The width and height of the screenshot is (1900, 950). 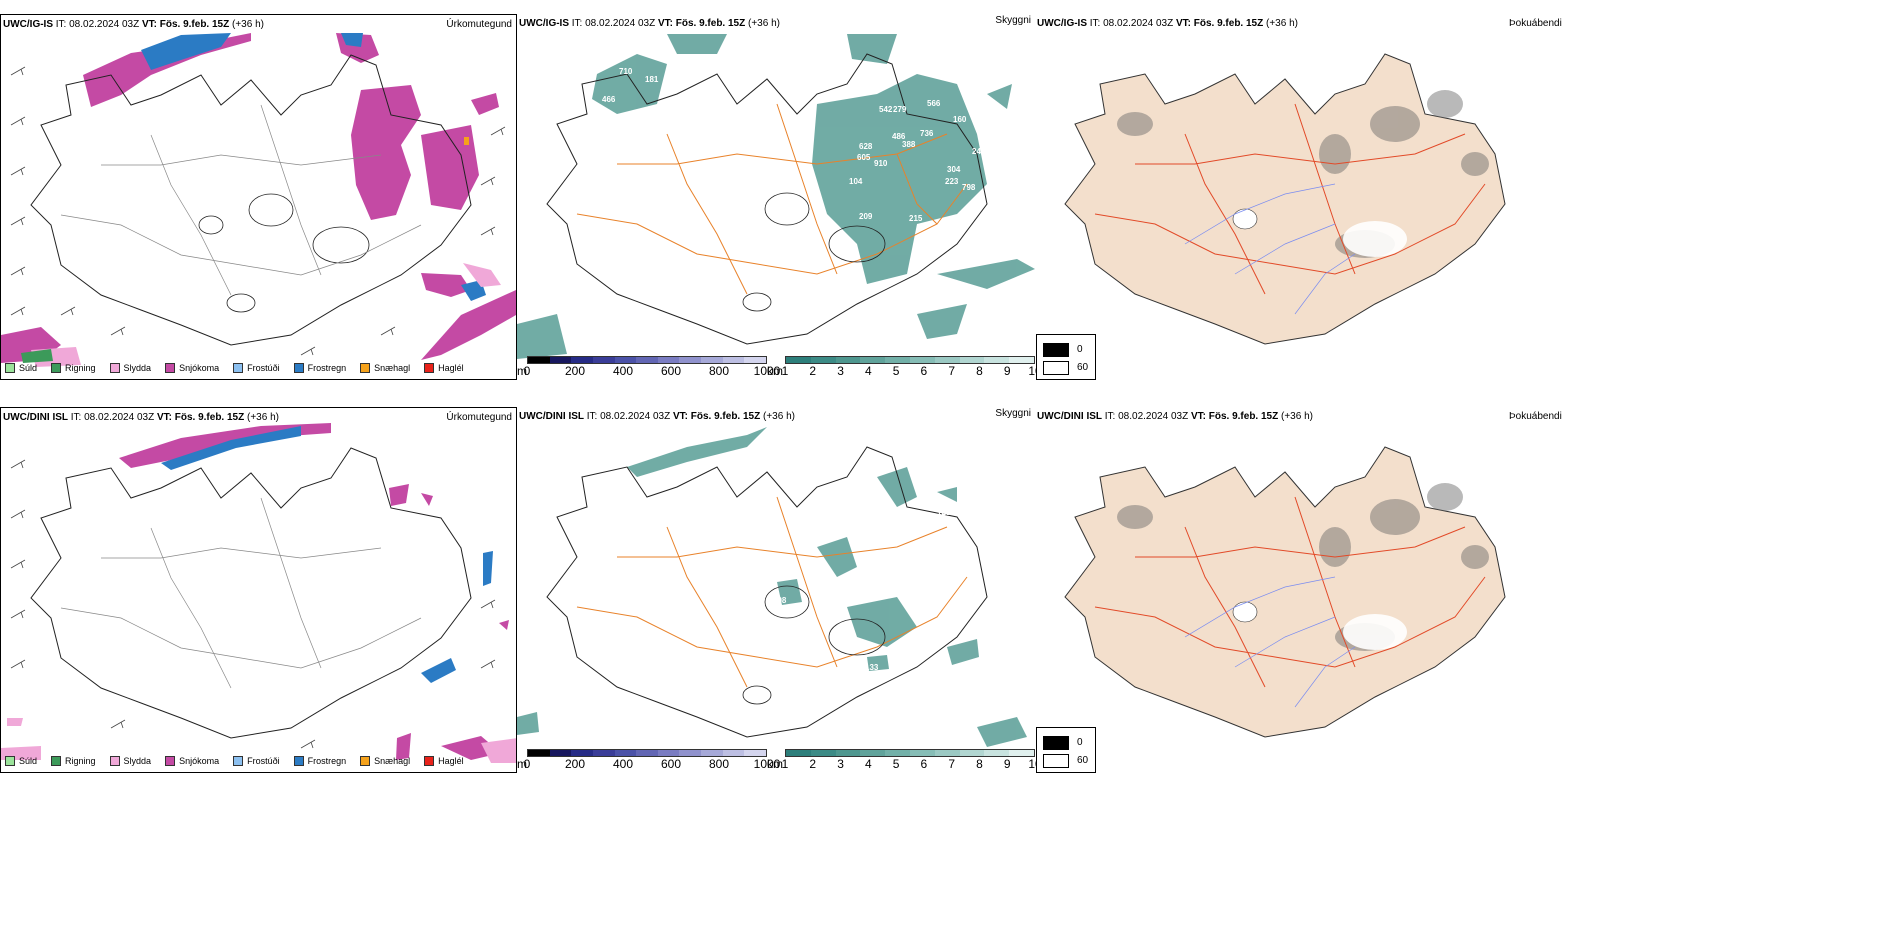 I want to click on roads, so click(x=772, y=199).